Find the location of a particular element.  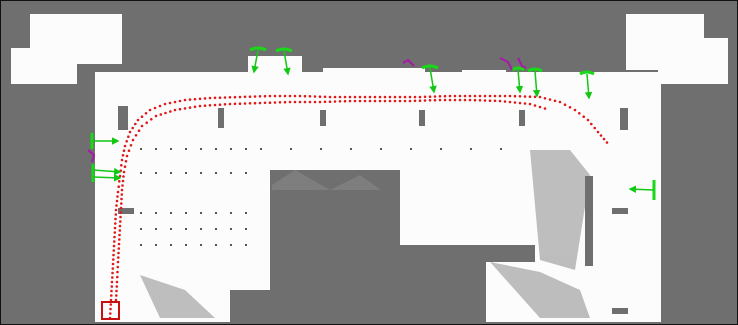

obstacle-bottom-left is located at coordinates (250, 306).